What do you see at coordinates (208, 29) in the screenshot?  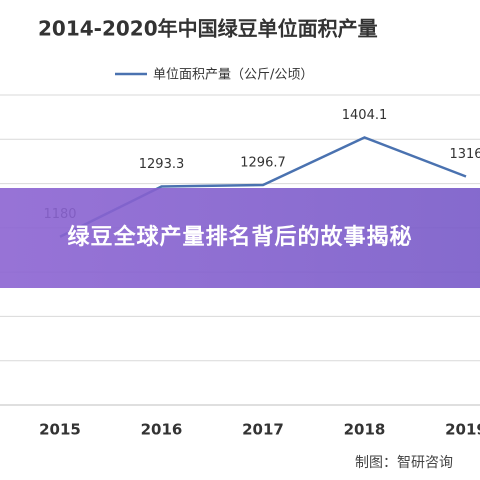 I see `chart-title: 2014-2020年中国绿豆单位面积产量` at bounding box center [208, 29].